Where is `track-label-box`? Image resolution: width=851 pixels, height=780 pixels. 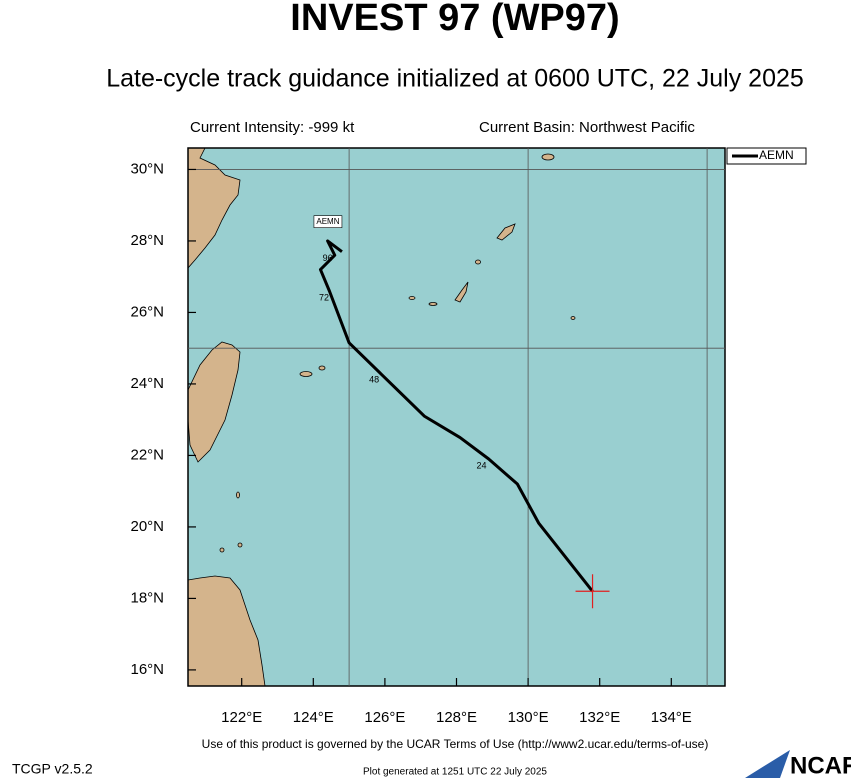 track-label-box is located at coordinates (328, 221).